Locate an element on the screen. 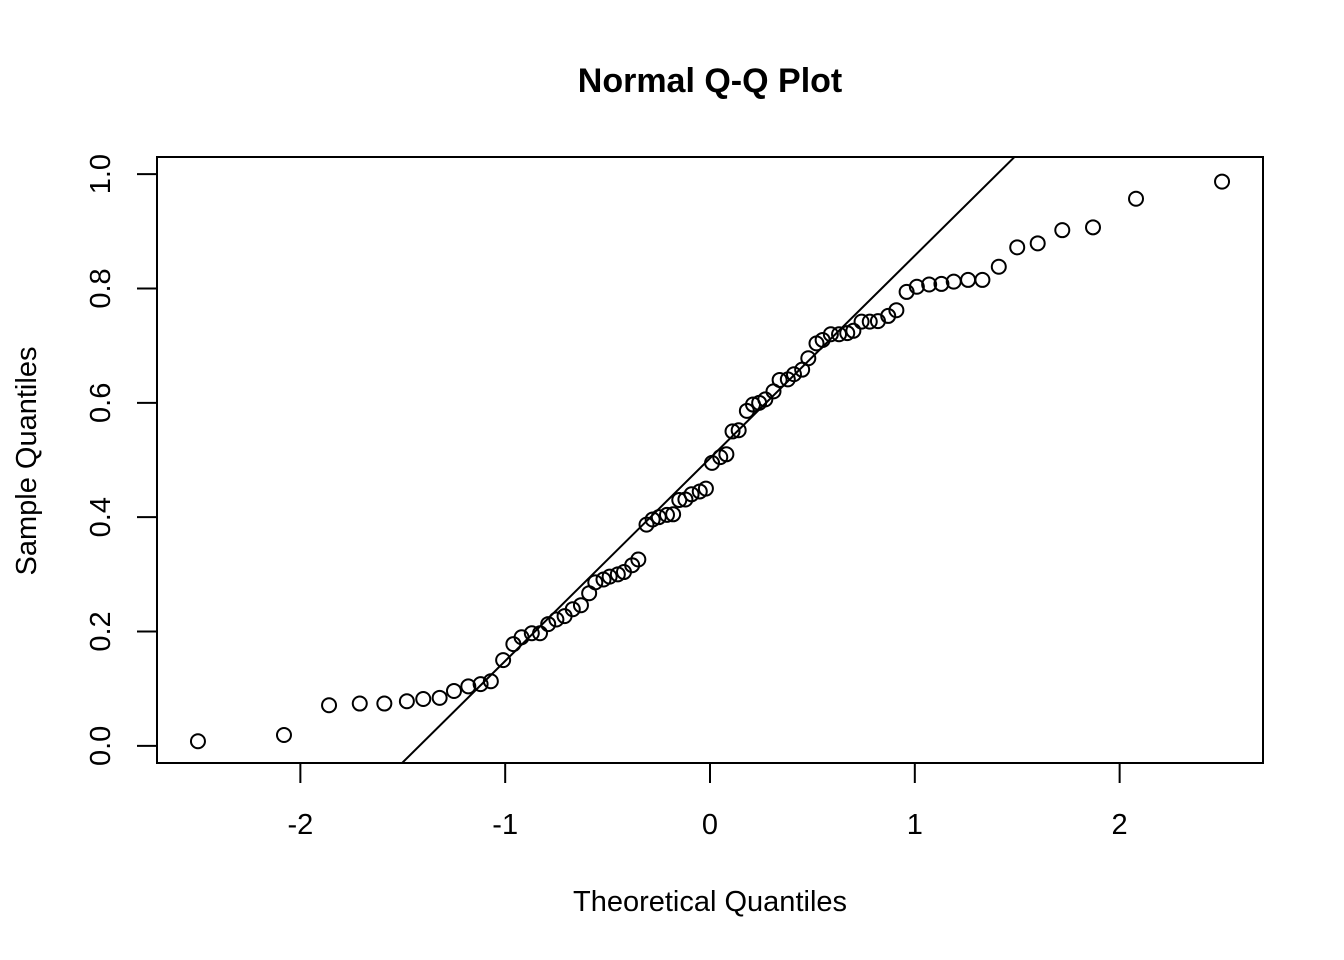 The height and width of the screenshot is (960, 1344). y-tick-label: 0.8 is located at coordinates (101, 288).